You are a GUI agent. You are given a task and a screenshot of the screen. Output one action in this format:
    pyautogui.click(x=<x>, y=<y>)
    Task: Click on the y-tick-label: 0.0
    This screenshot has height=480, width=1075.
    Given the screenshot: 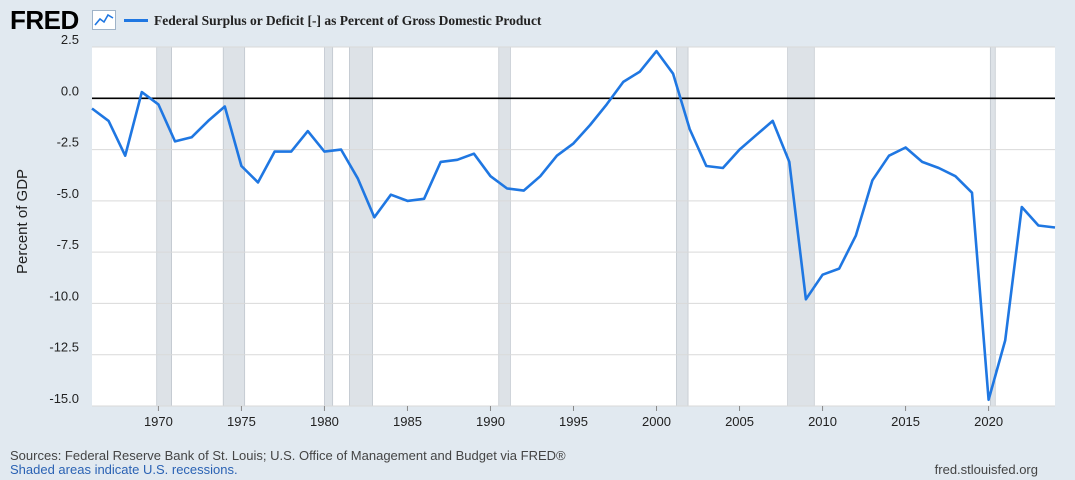 What is the action you would take?
    pyautogui.click(x=70, y=90)
    